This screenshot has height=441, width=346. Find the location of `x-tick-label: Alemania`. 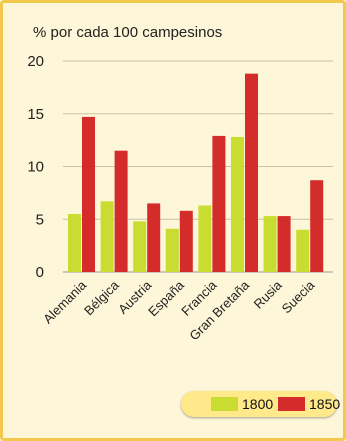

x-tick-label: Alemania is located at coordinates (64, 301).